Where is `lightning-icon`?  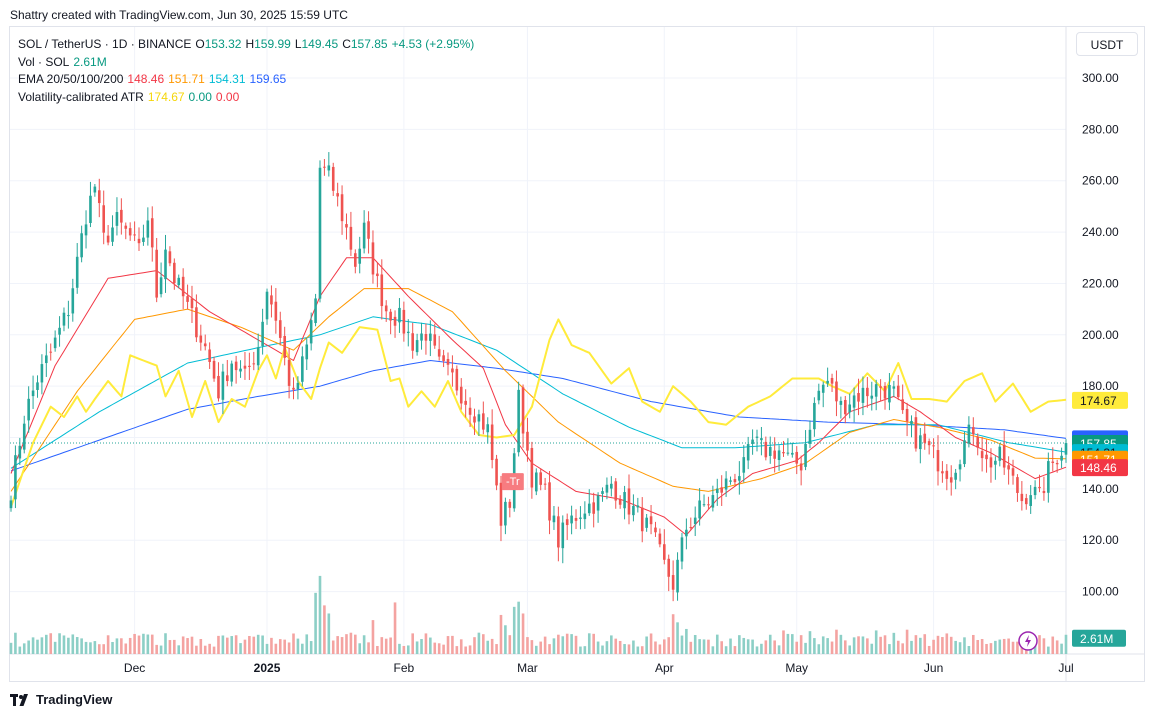
lightning-icon is located at coordinates (1028, 641).